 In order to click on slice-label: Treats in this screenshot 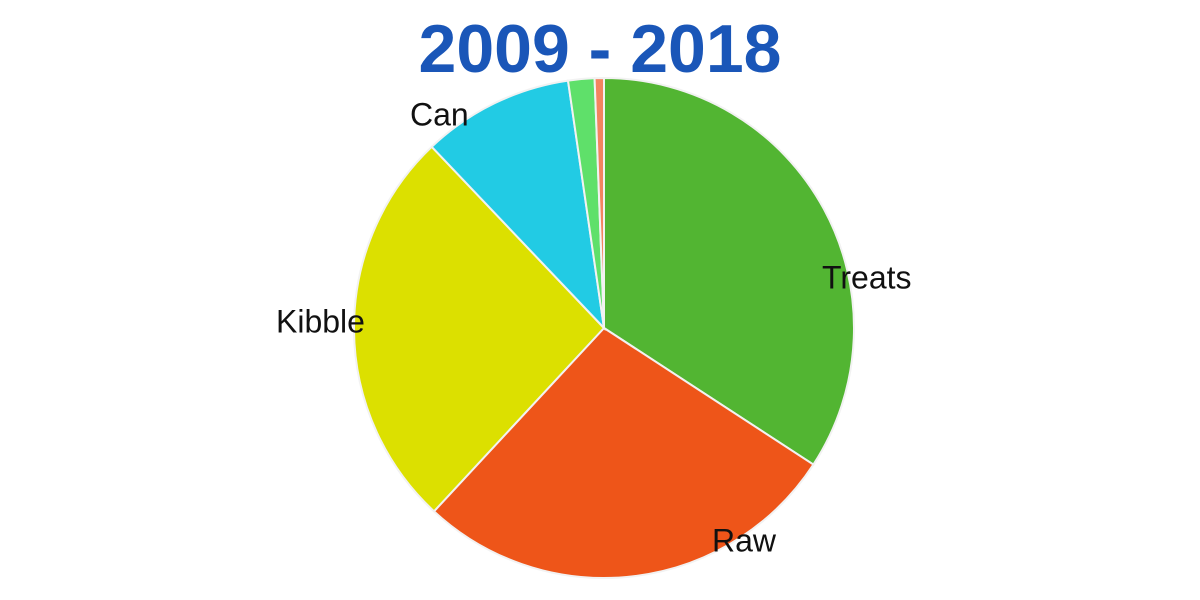, I will do `click(867, 277)`.